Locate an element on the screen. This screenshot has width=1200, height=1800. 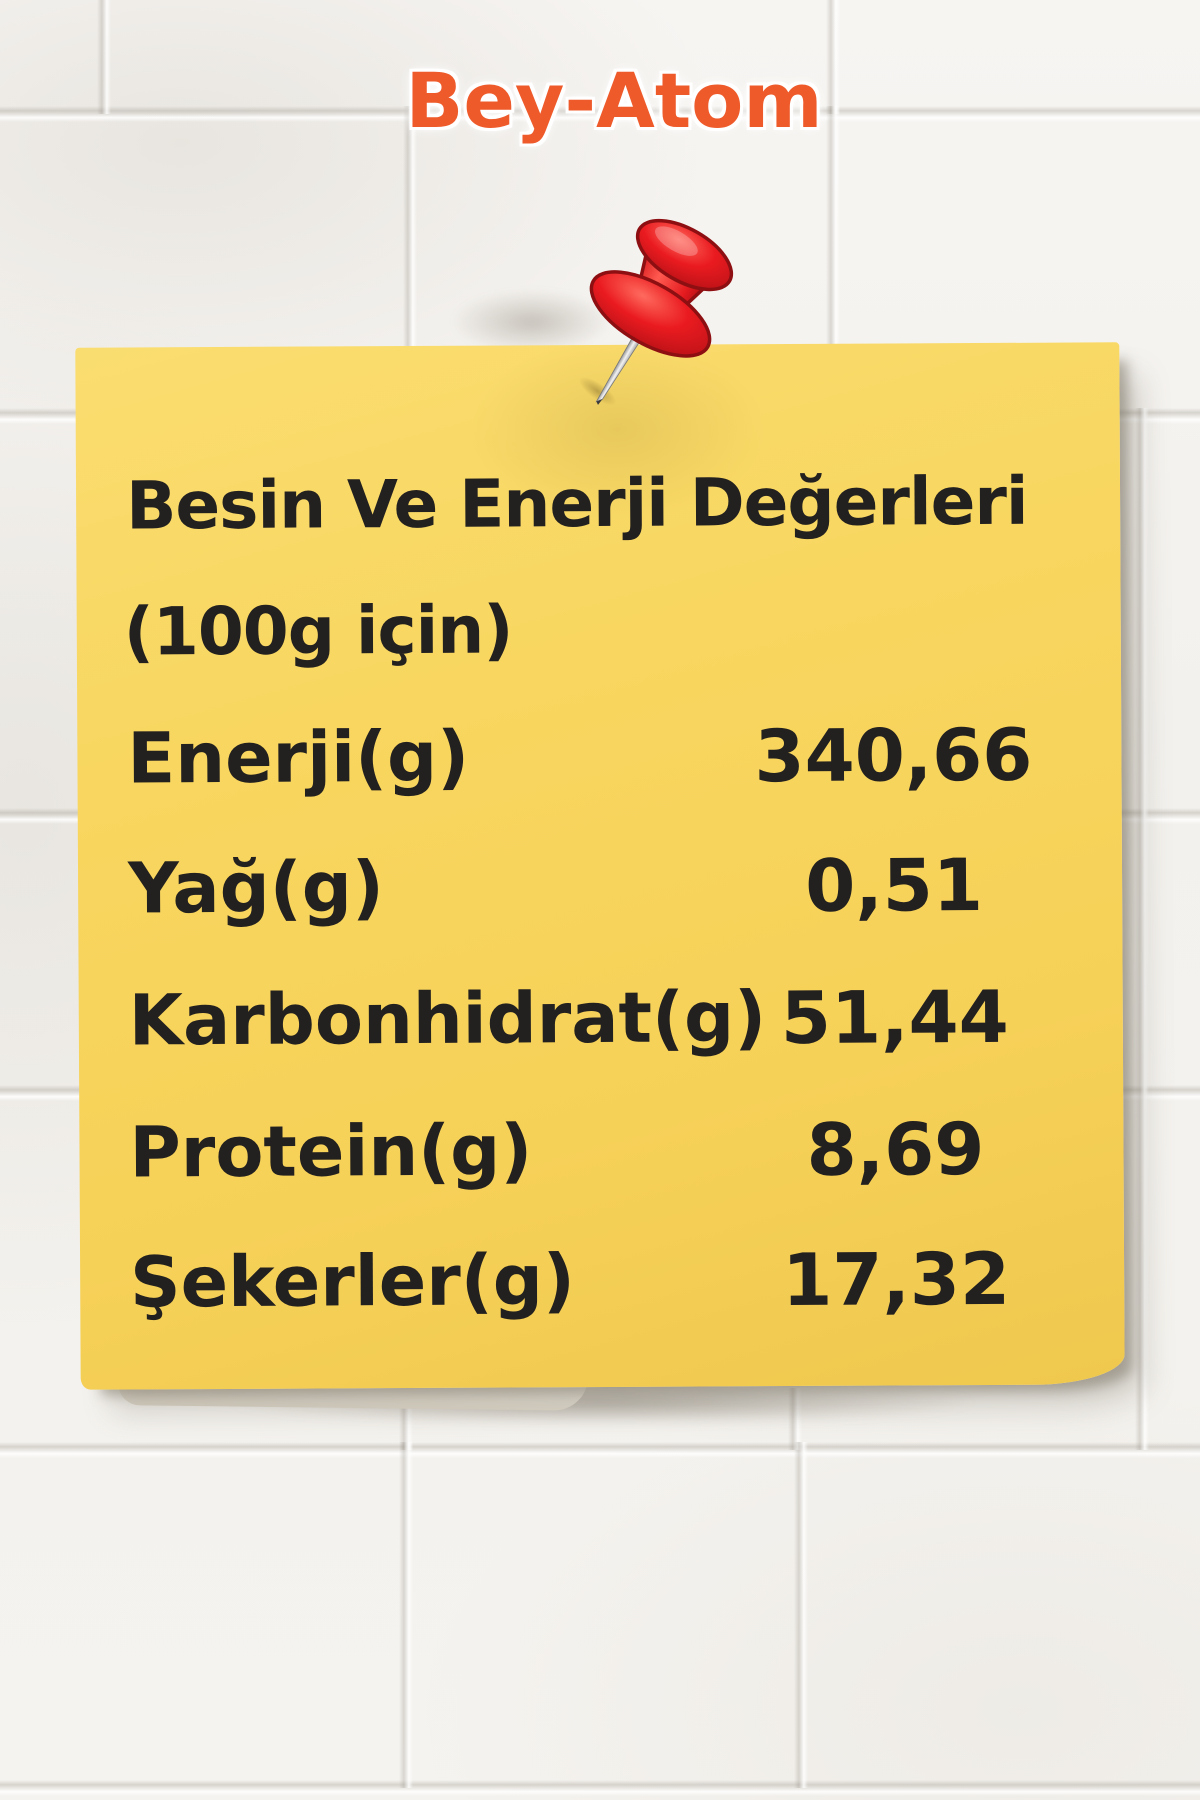
nutrition-row: Karbonhidrat(g) 51,44 is located at coordinates (606, 1029).